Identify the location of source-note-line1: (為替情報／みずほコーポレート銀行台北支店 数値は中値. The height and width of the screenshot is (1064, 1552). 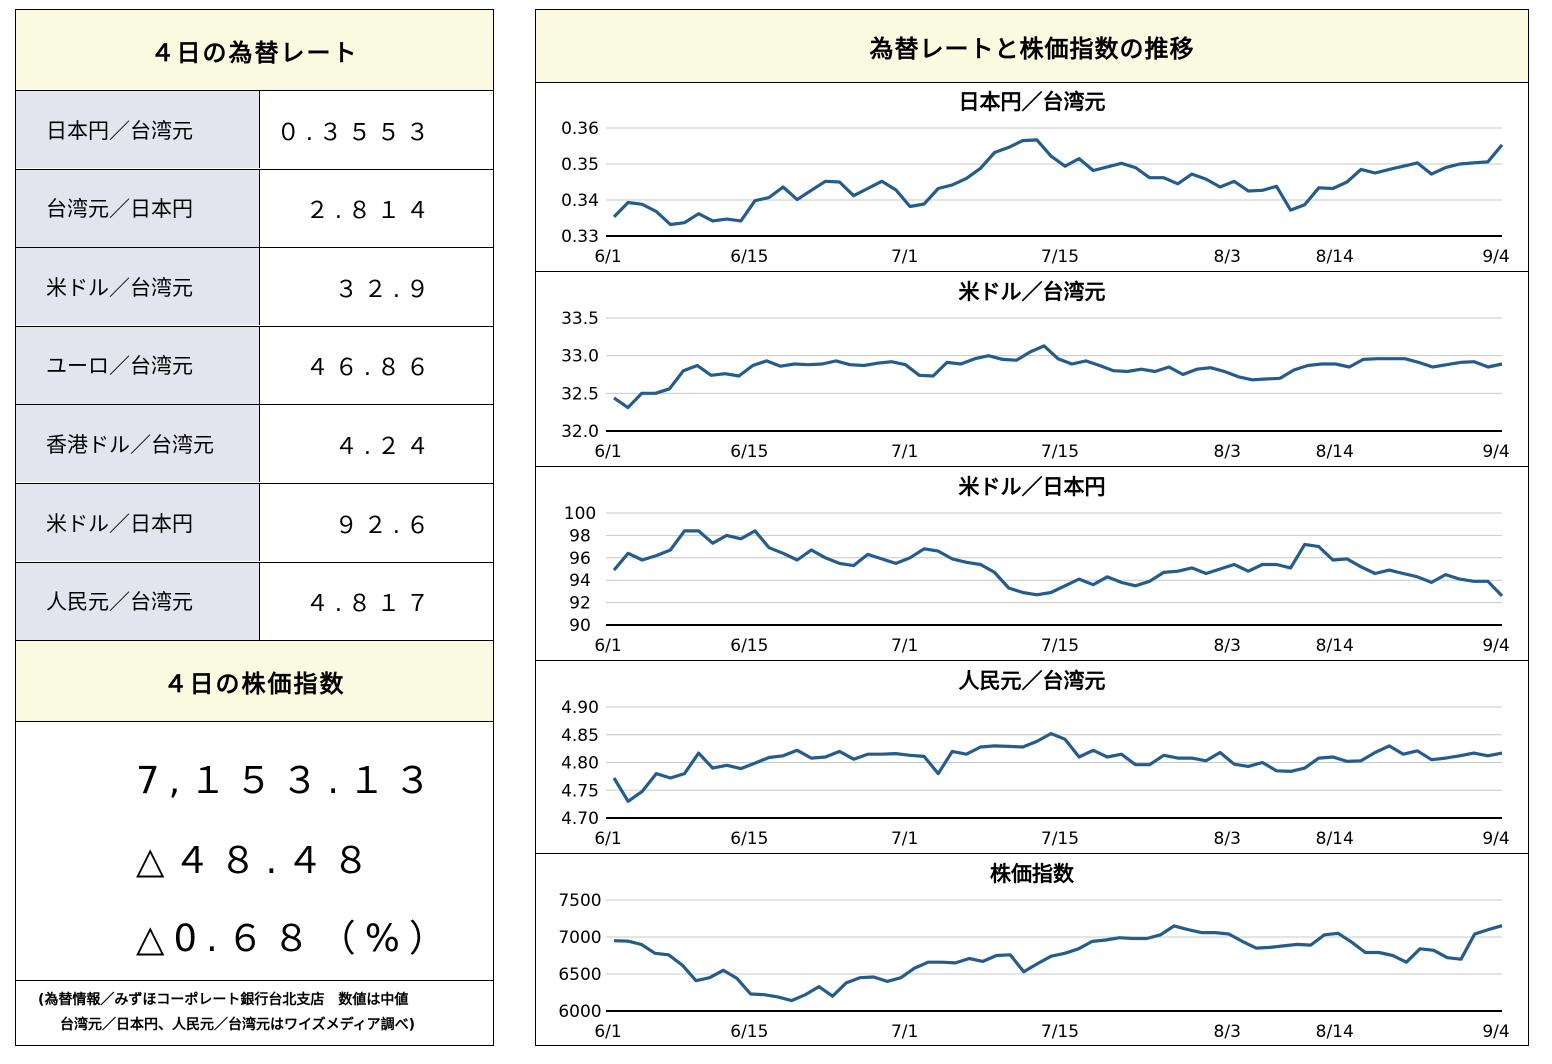
(223, 1000).